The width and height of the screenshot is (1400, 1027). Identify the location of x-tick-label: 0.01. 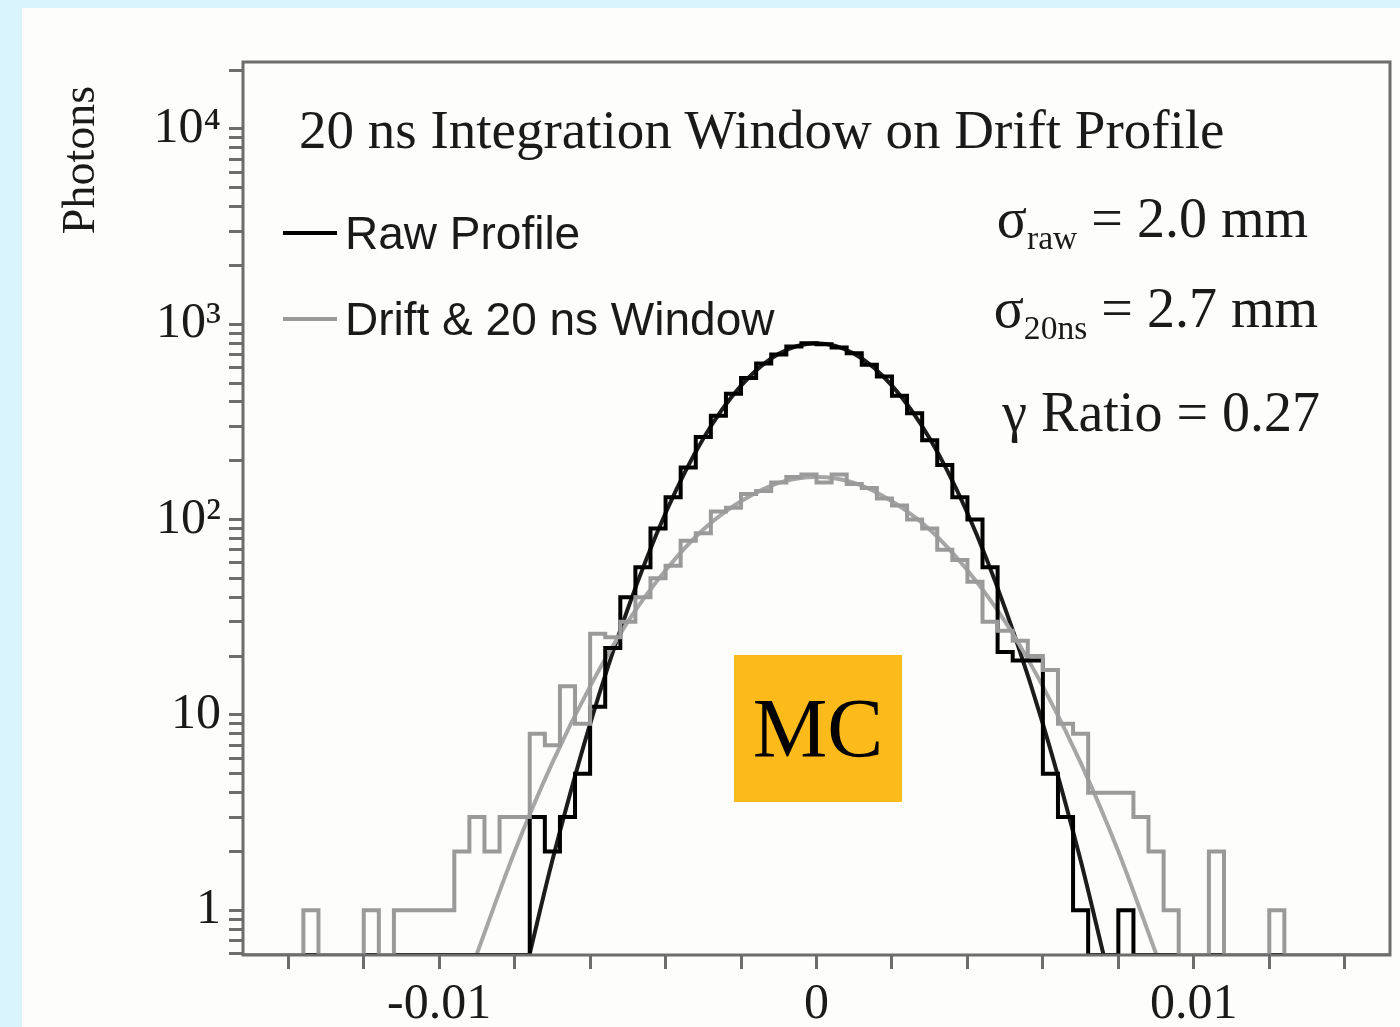
(1194, 1000).